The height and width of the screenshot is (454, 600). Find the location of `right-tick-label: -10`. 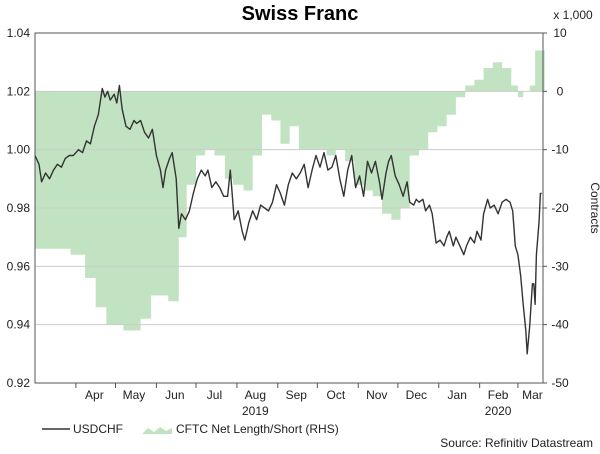

right-tick-label: -10 is located at coordinates (560, 150).